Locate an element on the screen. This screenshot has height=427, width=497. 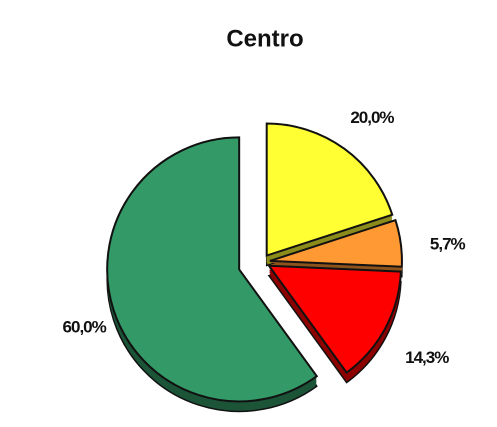
chart-title: Centro is located at coordinates (264, 38).